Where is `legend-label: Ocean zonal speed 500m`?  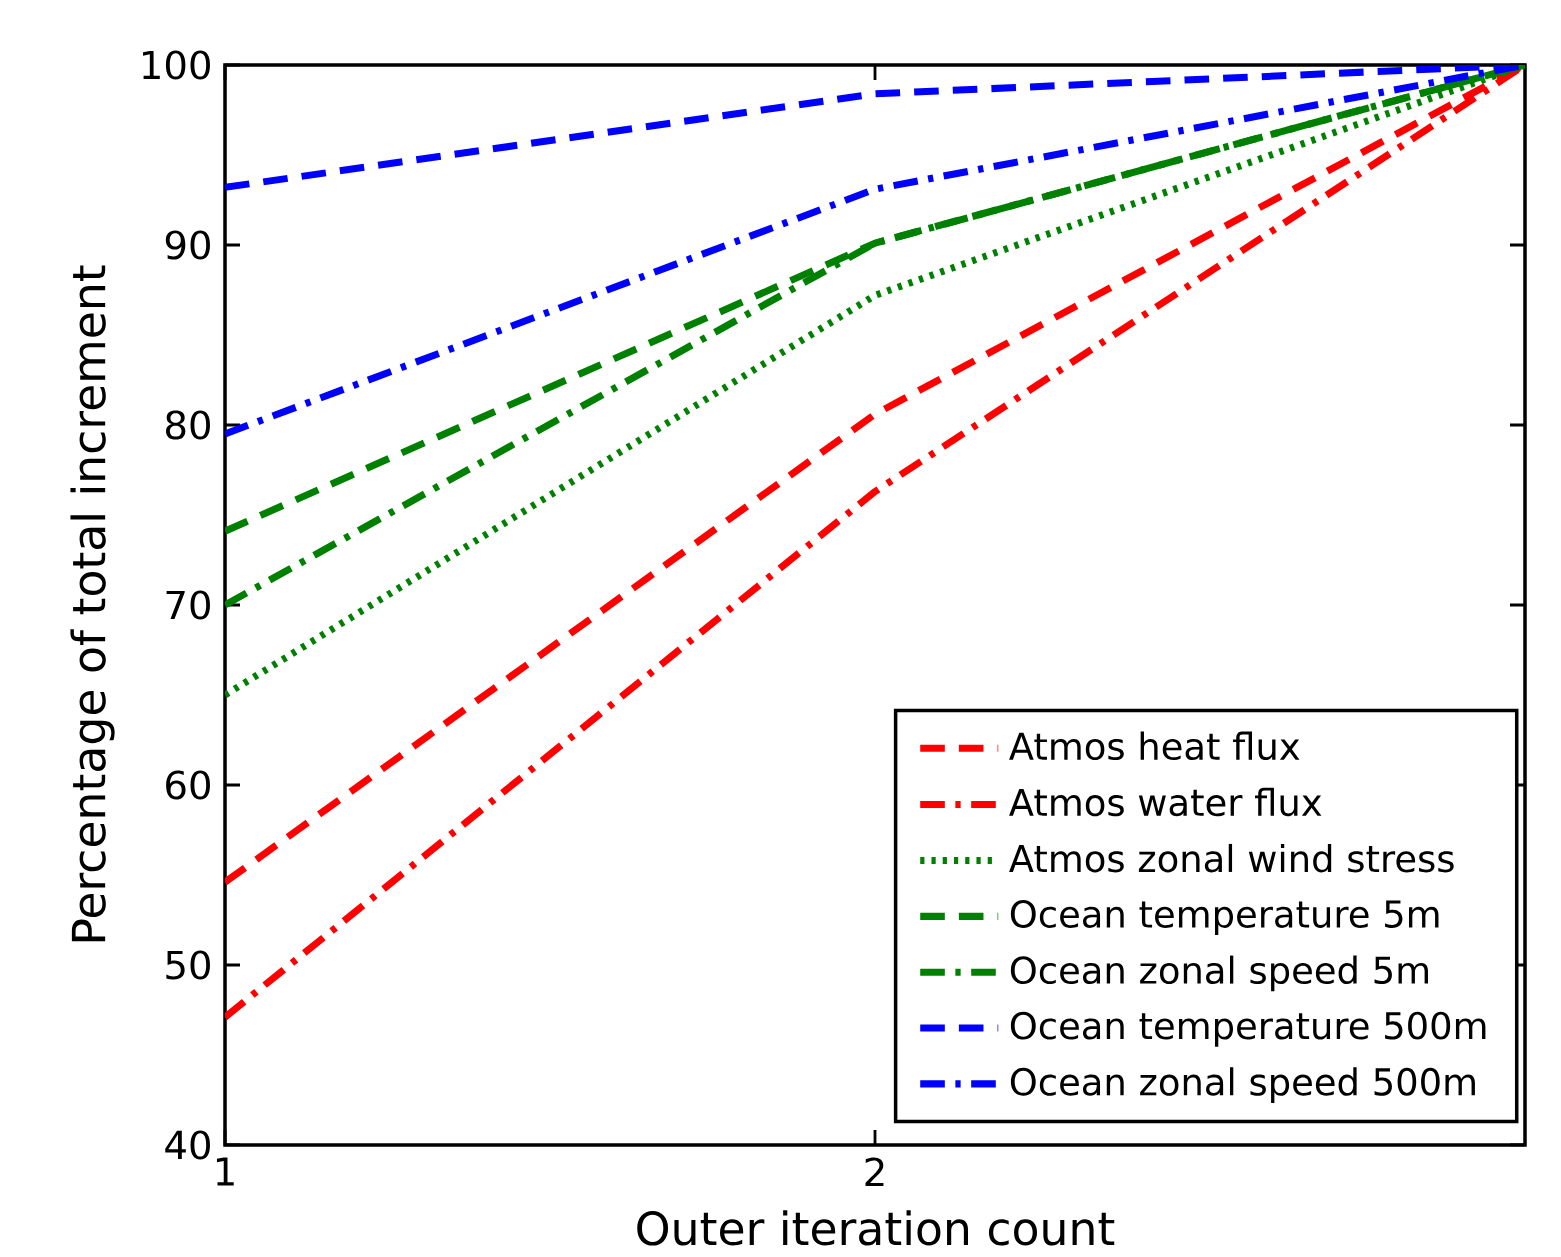
legend-label: Ocean zonal speed 500m is located at coordinates (1242, 1085).